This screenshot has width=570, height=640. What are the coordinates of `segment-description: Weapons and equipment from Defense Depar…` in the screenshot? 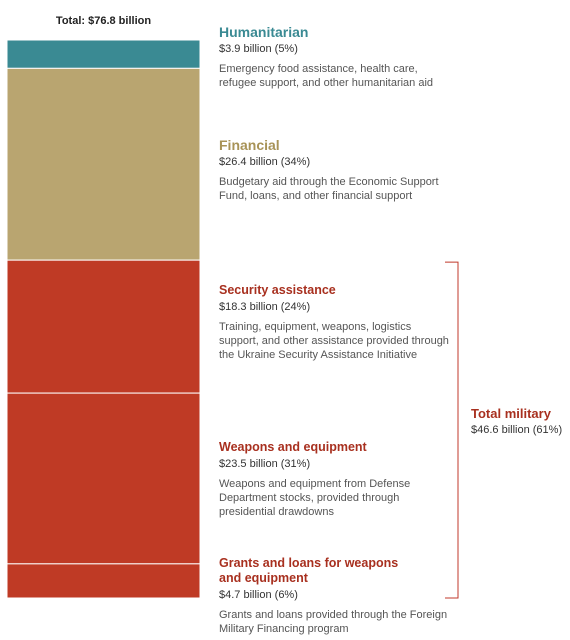 It's located at (315, 498).